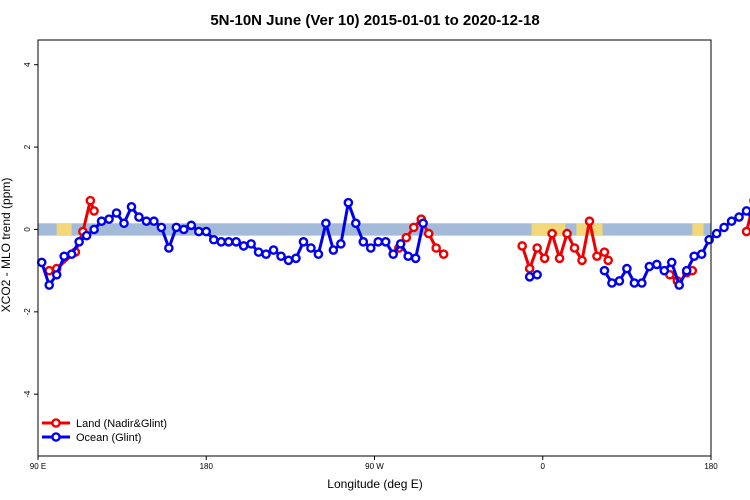 The width and height of the screenshot is (750, 500). What do you see at coordinates (374, 484) in the screenshot?
I see `x-axis-label: Longitude (deg E)` at bounding box center [374, 484].